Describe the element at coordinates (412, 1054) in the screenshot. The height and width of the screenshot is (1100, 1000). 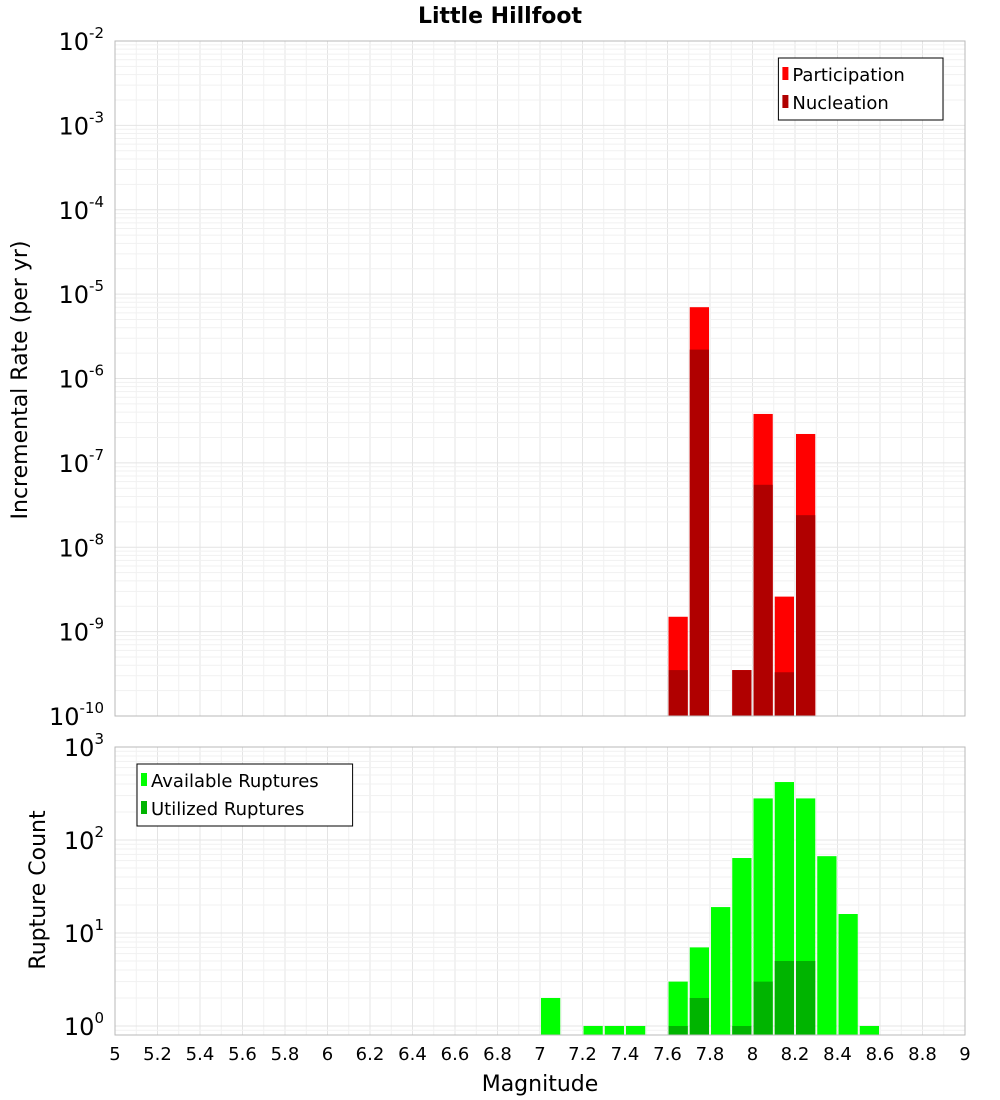
I see `x-tick-label: 6.4` at that location.